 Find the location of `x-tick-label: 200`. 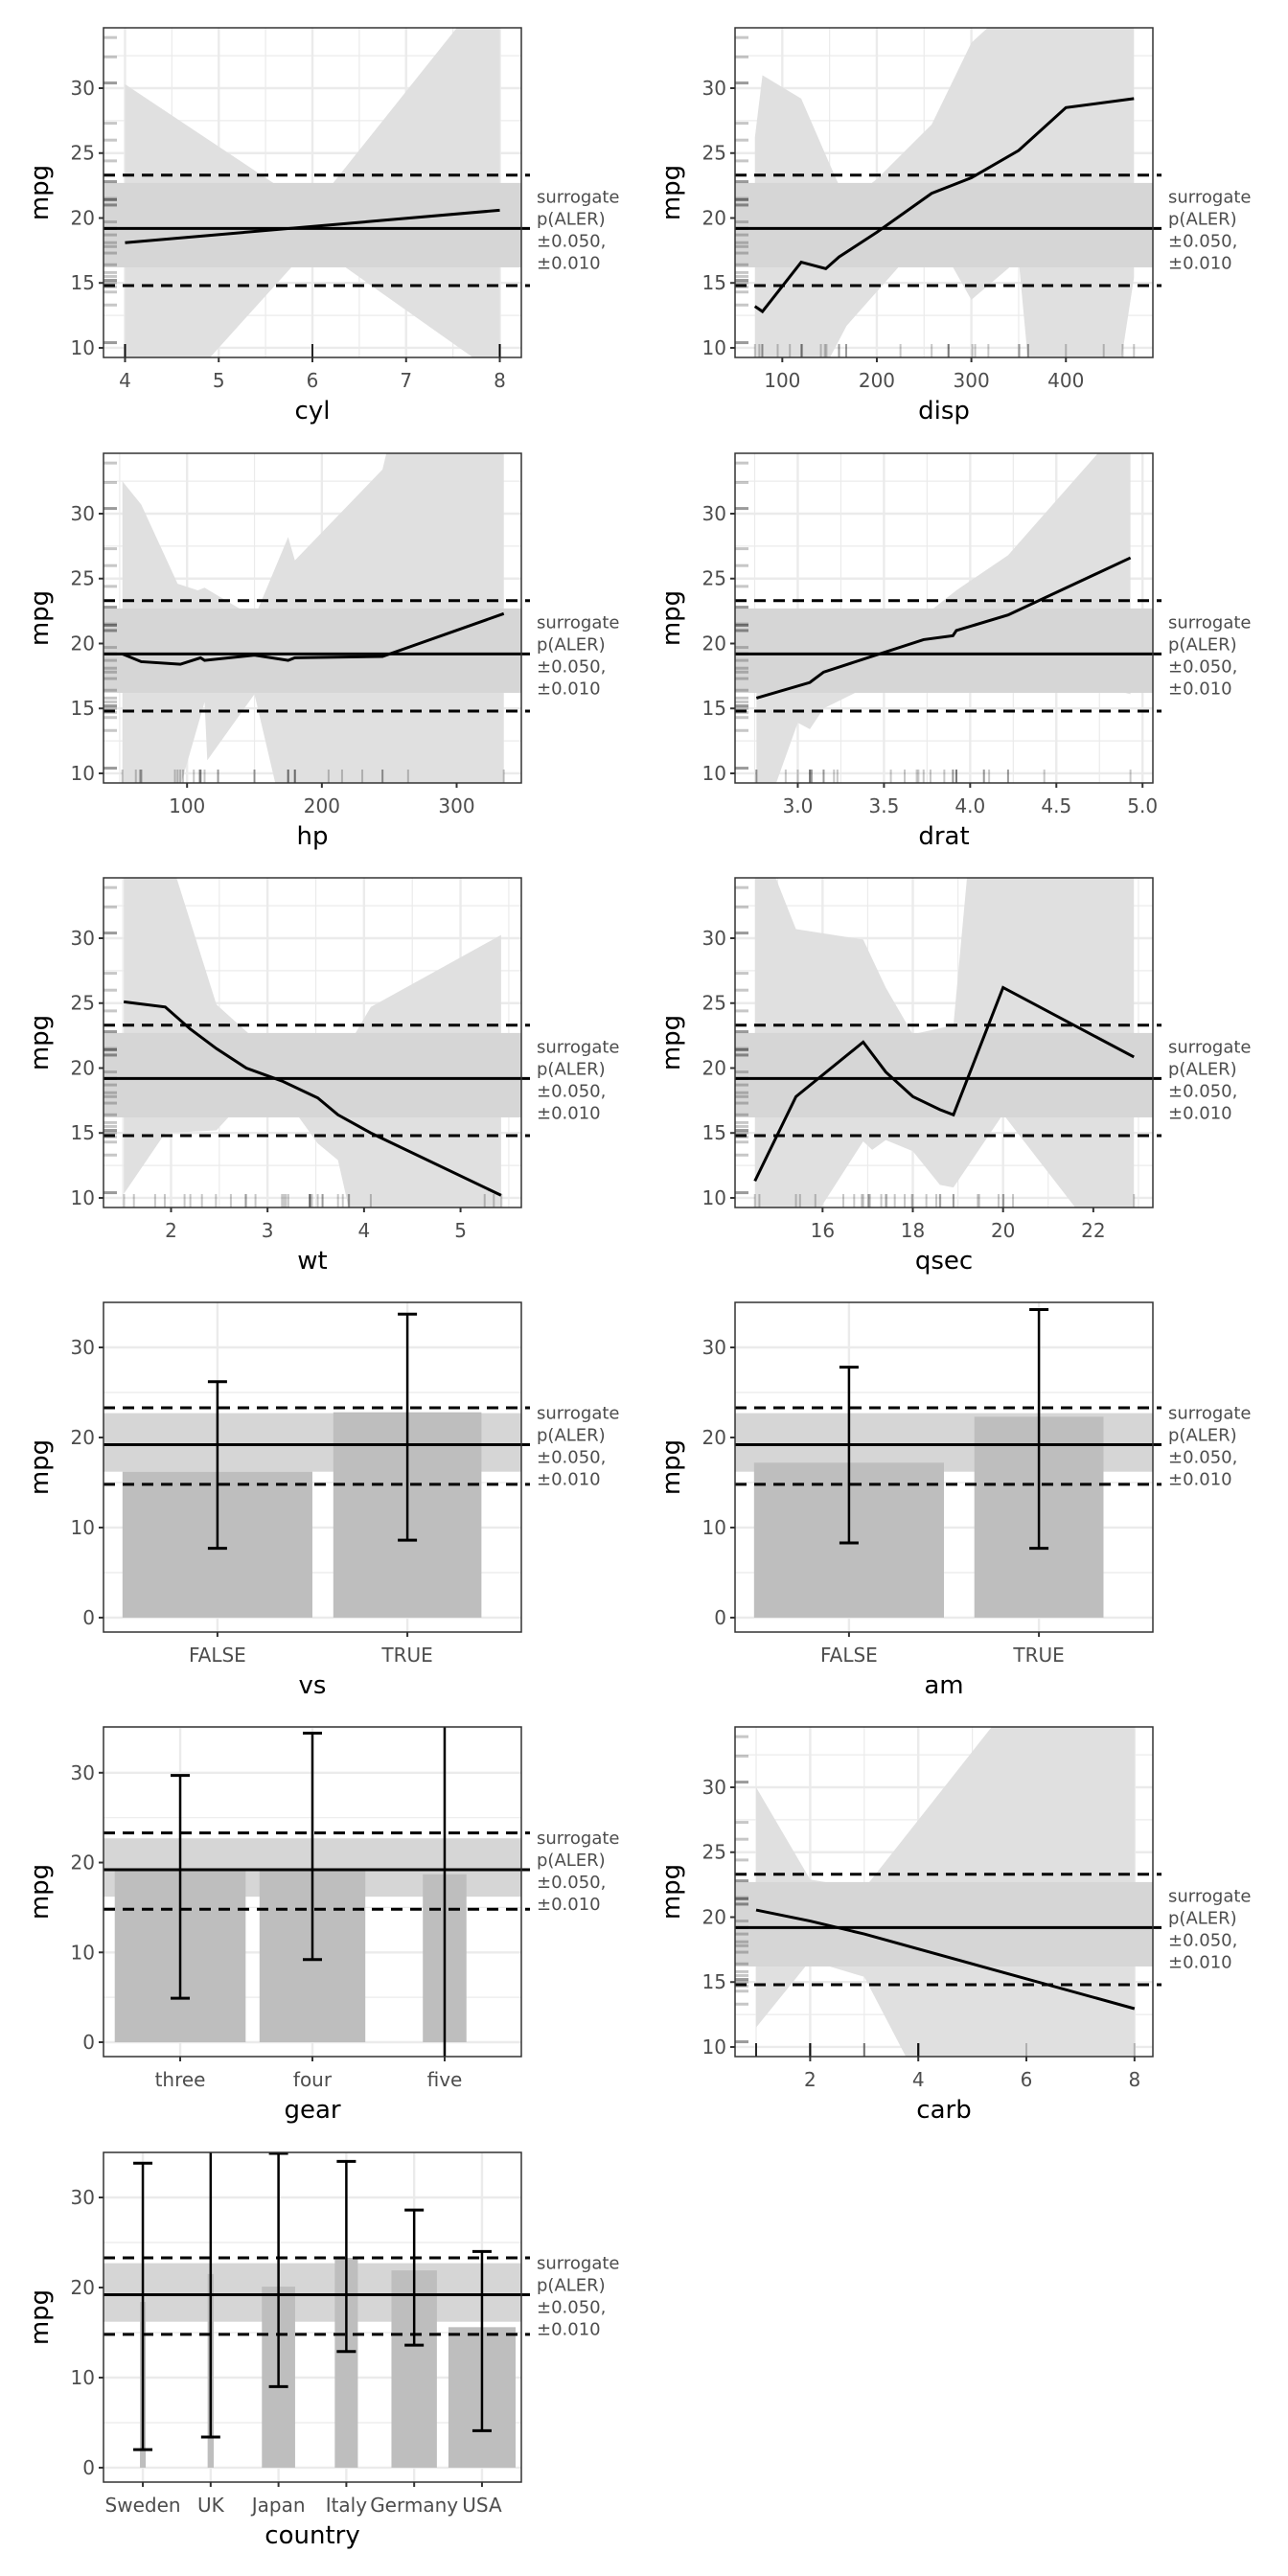

x-tick-label: 200 is located at coordinates (322, 805).